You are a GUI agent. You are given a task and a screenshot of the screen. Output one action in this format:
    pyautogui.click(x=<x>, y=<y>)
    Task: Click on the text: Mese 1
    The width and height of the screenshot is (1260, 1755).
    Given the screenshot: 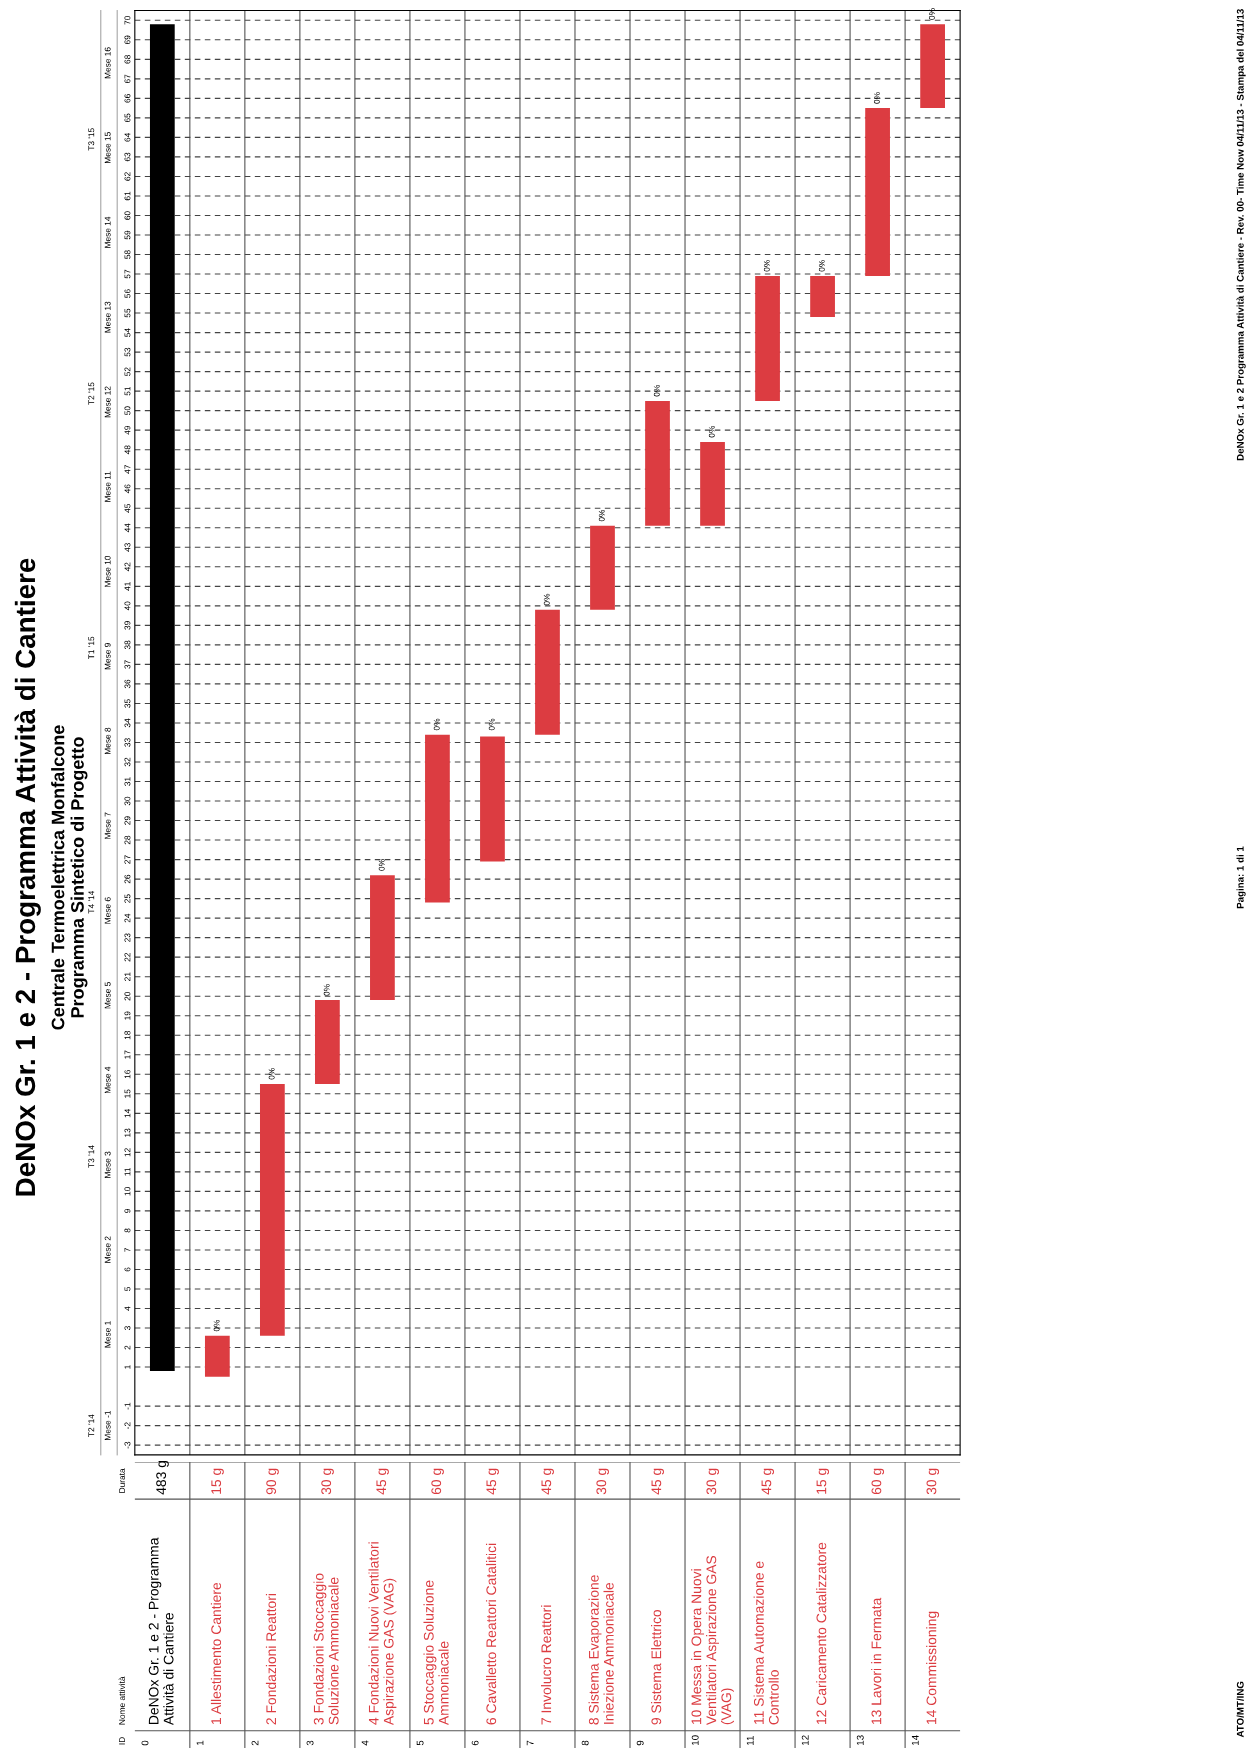 What is the action you would take?
    pyautogui.click(x=107, y=1334)
    